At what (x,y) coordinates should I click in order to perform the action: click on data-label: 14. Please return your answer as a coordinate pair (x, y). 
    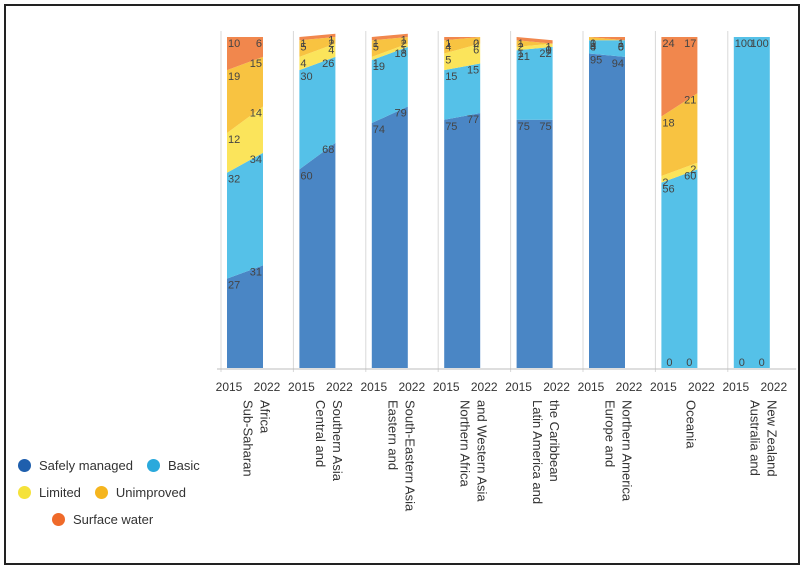
    Looking at the image, I should click on (256, 114).